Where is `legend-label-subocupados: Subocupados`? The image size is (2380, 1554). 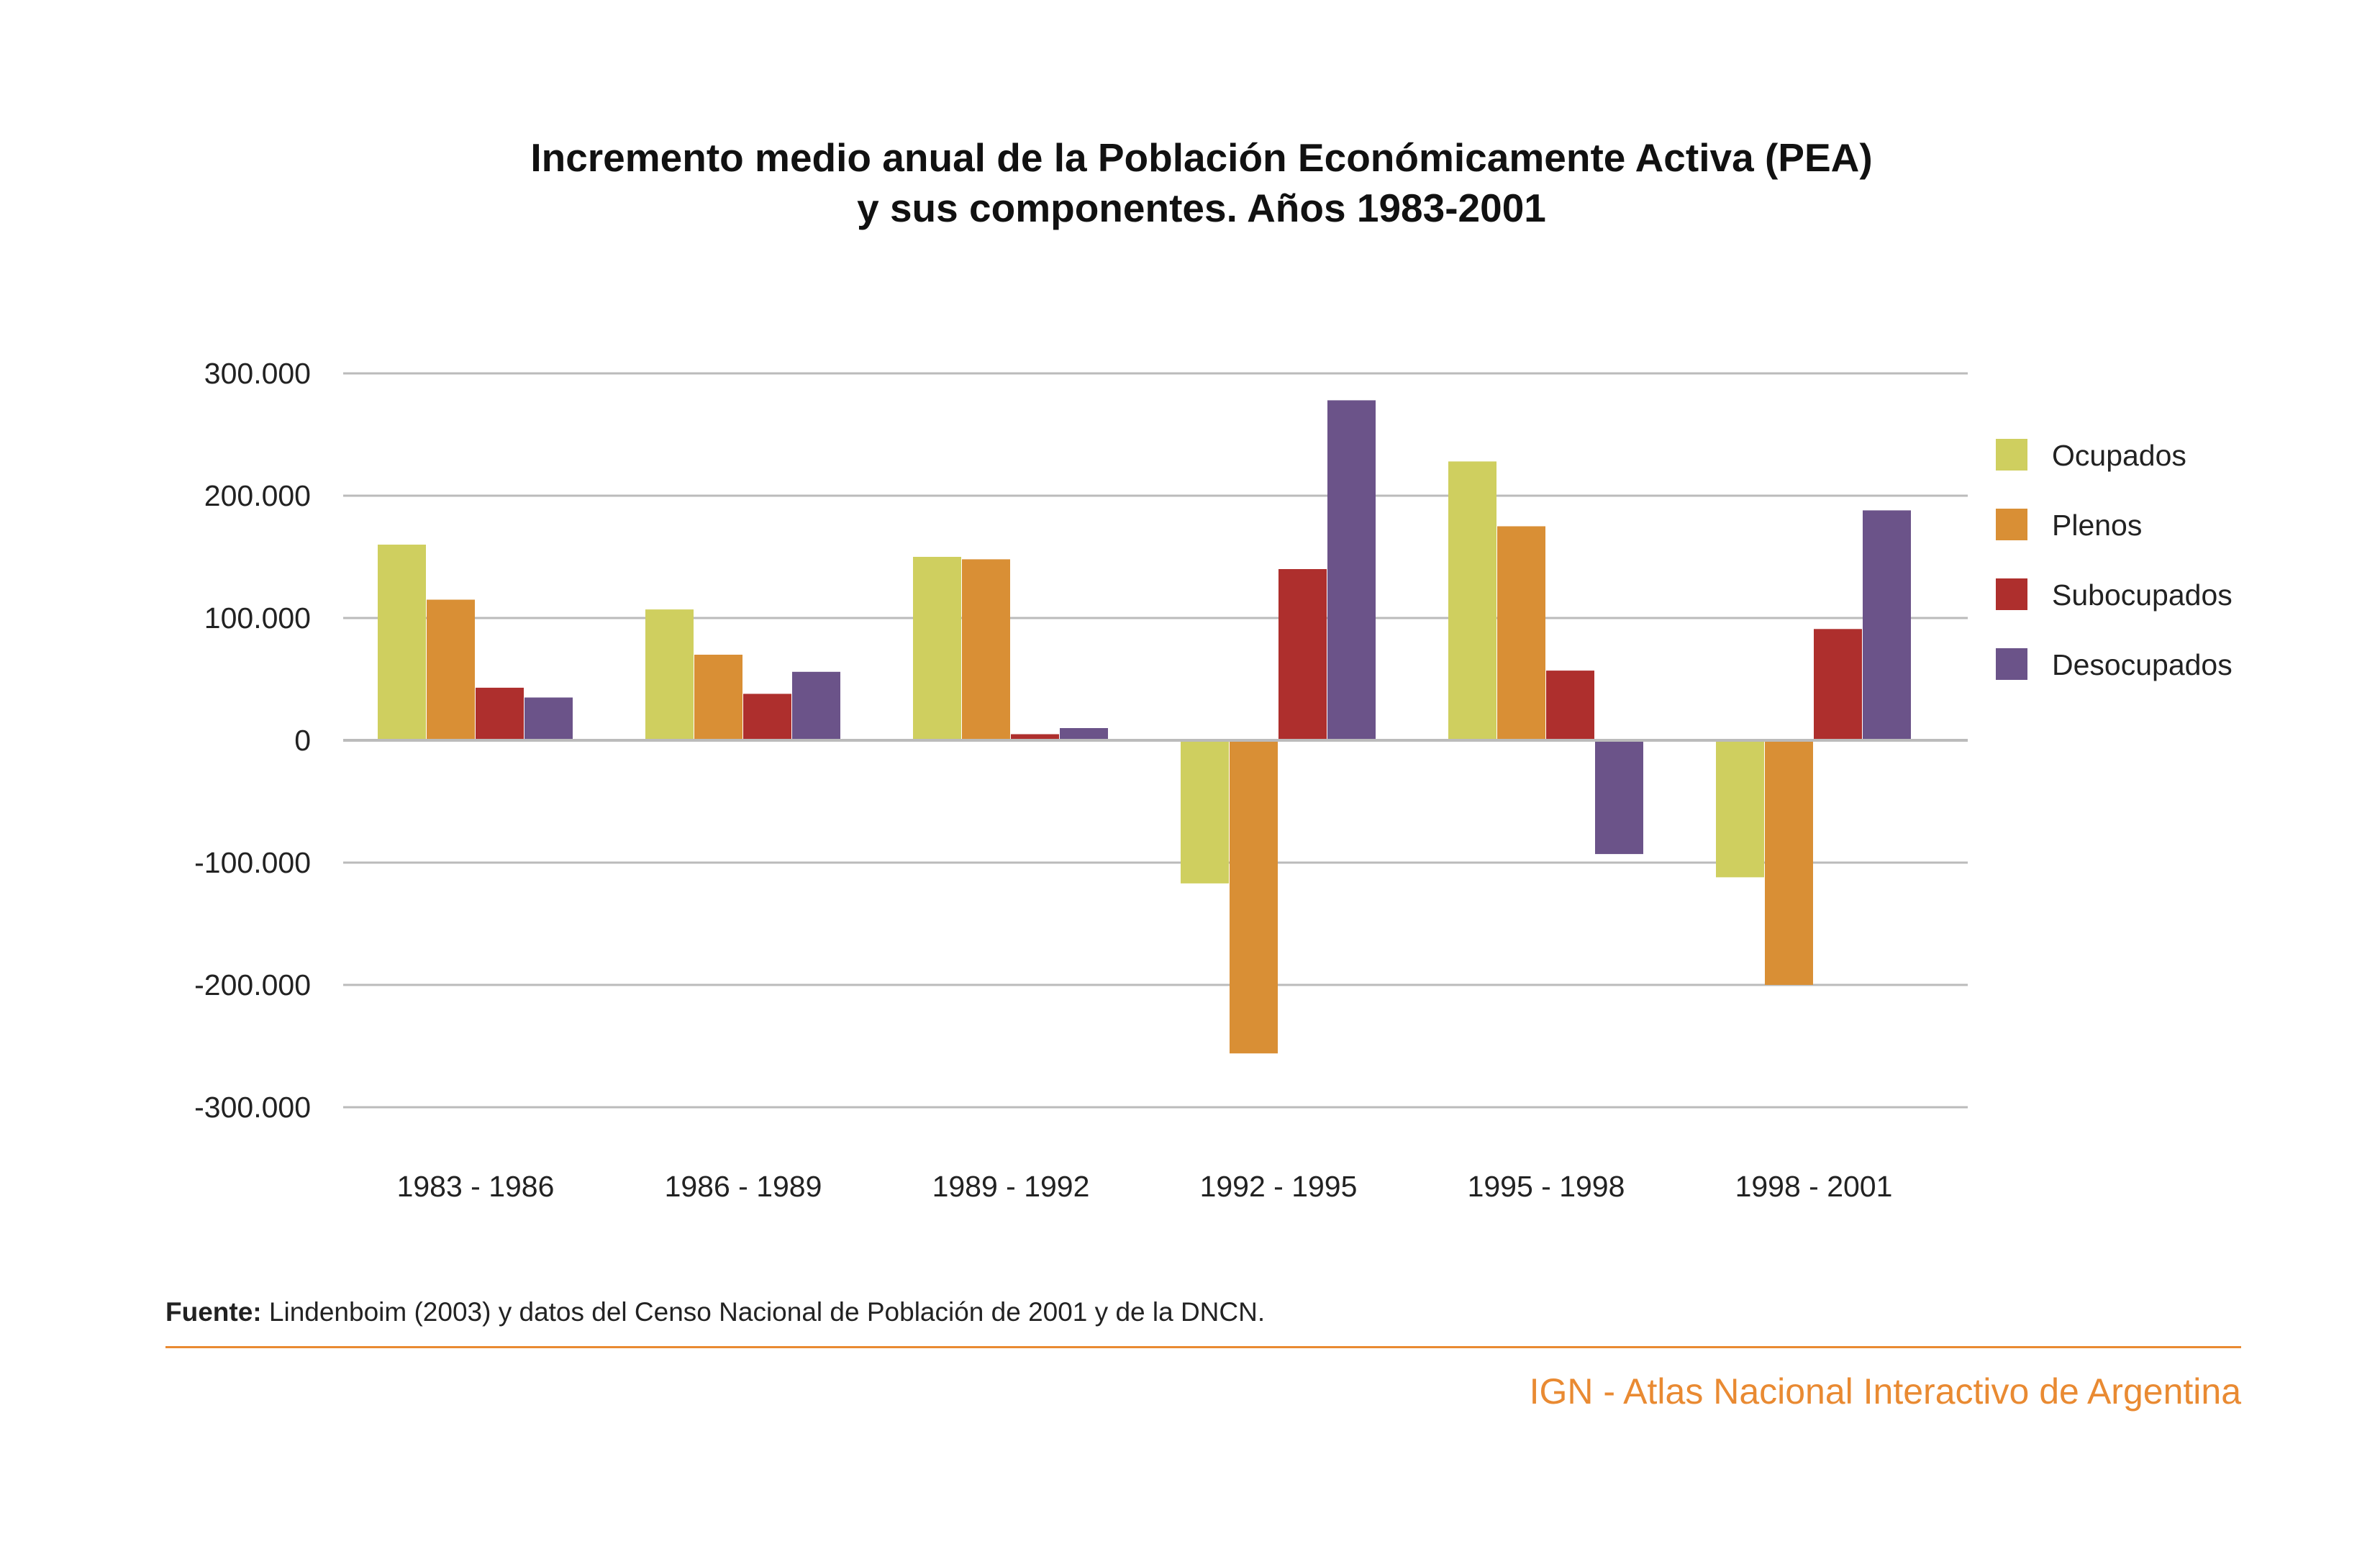
legend-label-subocupados: Subocupados is located at coordinates (2142, 595).